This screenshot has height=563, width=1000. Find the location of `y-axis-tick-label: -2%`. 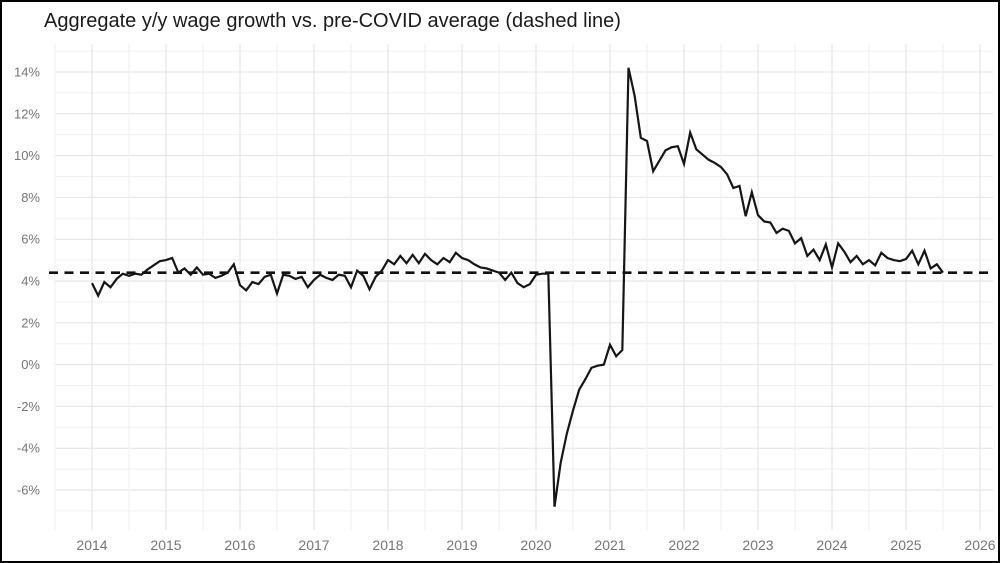

y-axis-tick-label: -2% is located at coordinates (29, 406).